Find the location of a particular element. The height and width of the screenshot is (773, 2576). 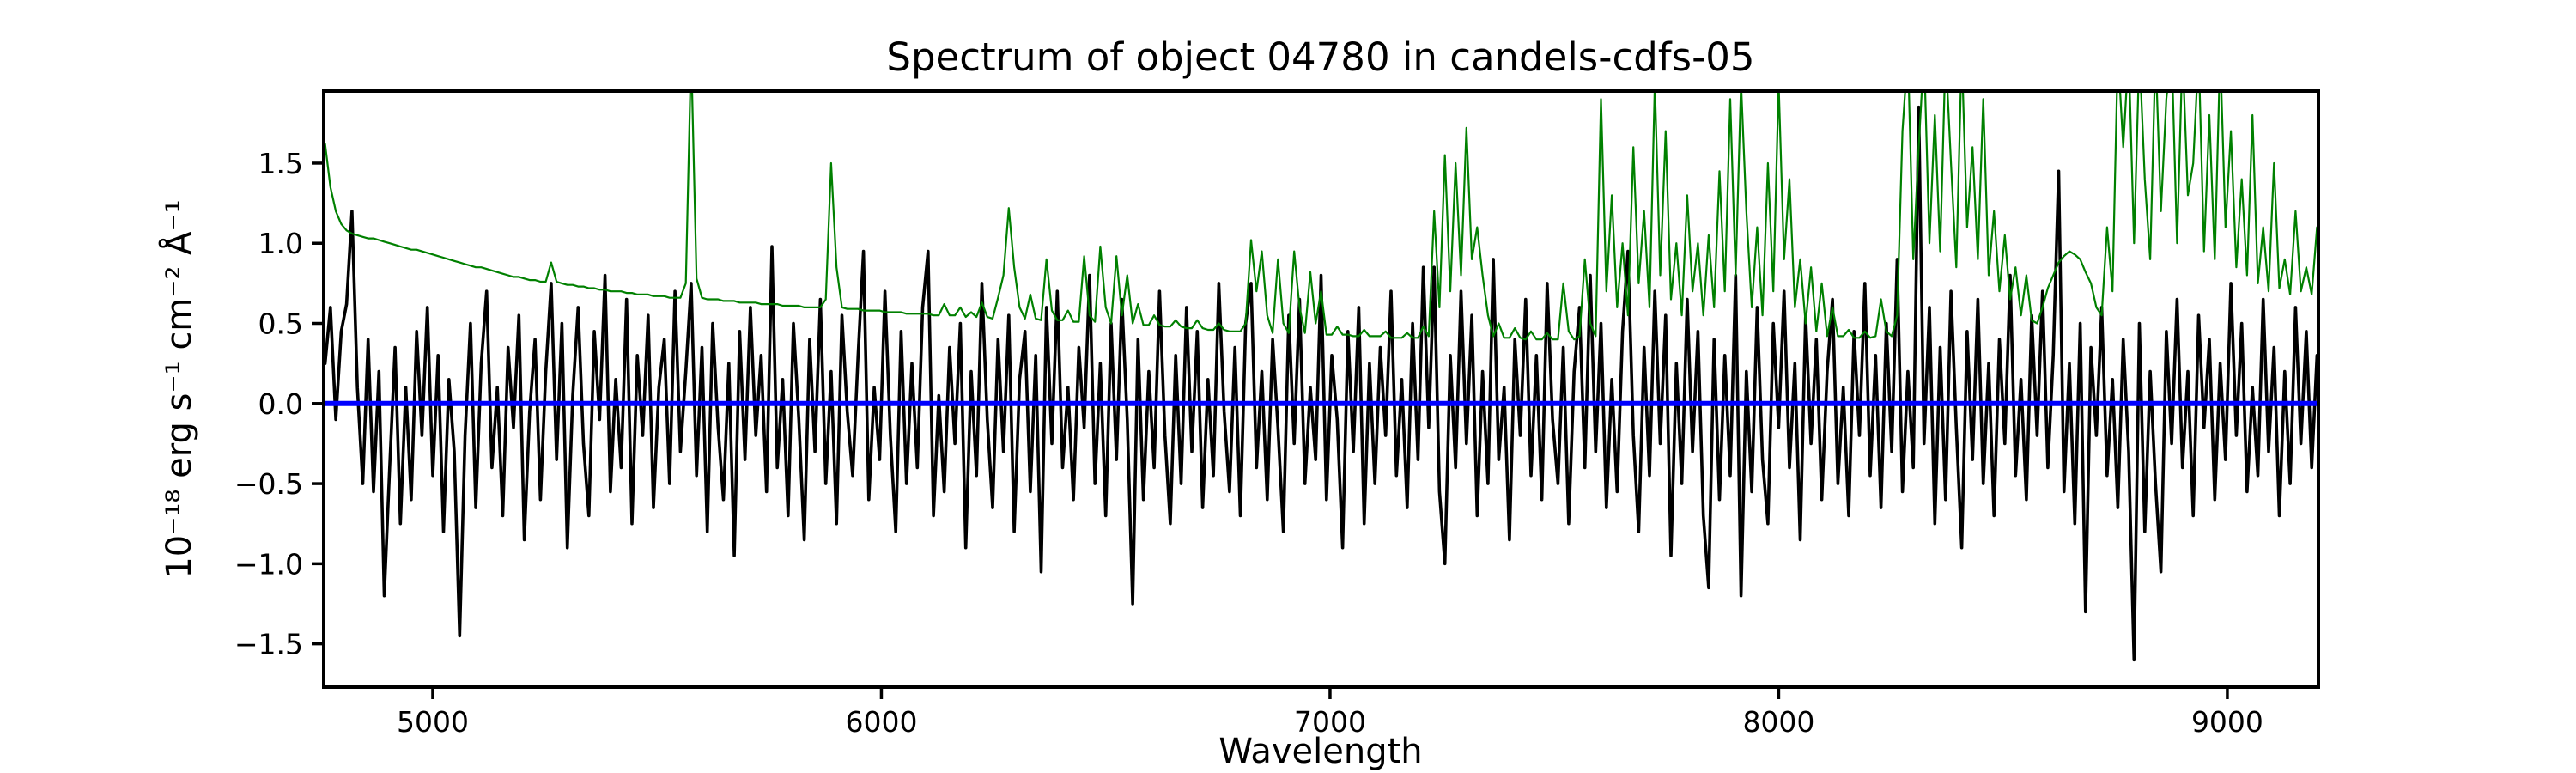

y-tick-label: 1.0 is located at coordinates (280, 243).